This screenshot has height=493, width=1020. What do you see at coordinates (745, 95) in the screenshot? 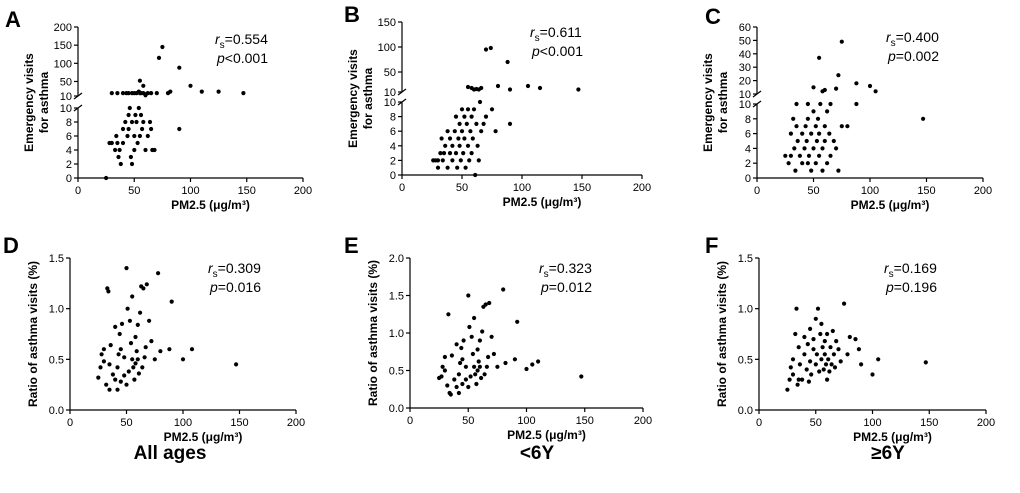
I see `y-tick-label: 10` at bounding box center [745, 95].